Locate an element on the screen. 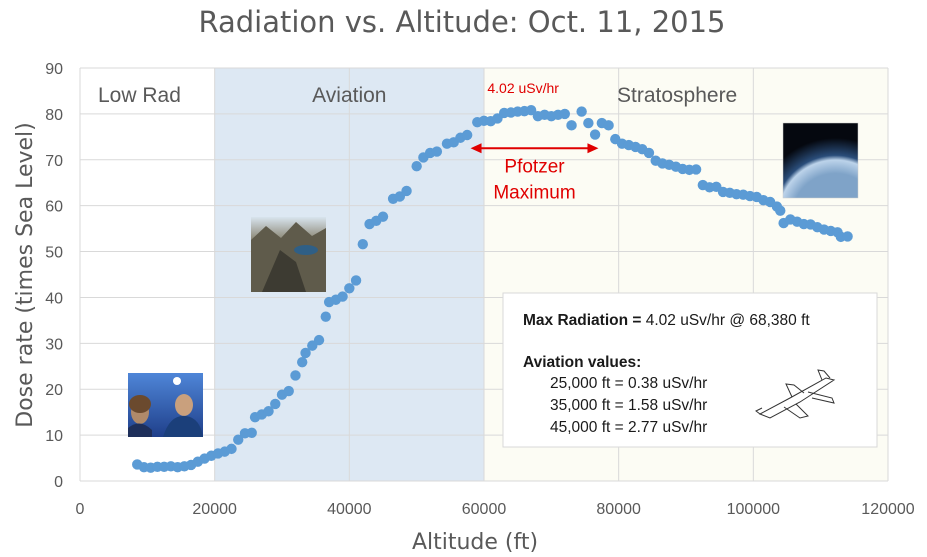  pfotzer-arrow-right-head is located at coordinates (593, 148).